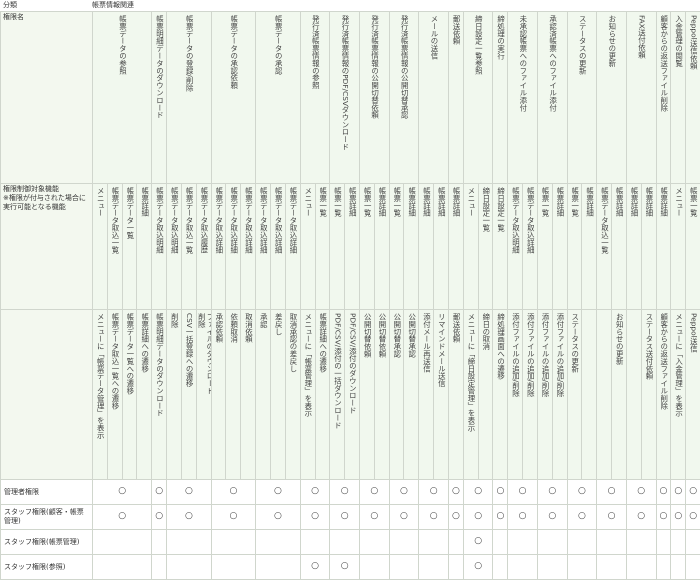 This screenshot has height=580, width=700. What do you see at coordinates (189, 52) in the screenshot?
I see `permission-name: 帳票データの登録/削除` at bounding box center [189, 52].